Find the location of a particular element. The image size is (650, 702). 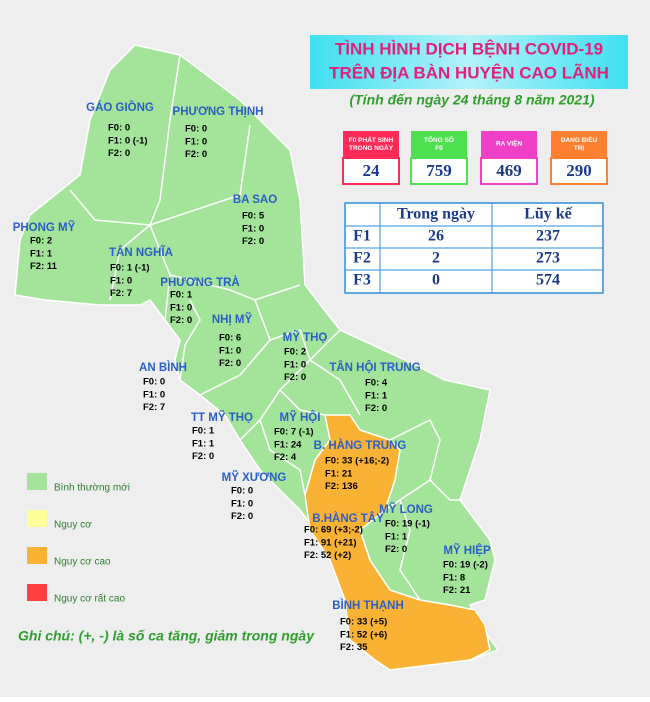

legend-label: Nguy cơ is located at coordinates (73, 525).